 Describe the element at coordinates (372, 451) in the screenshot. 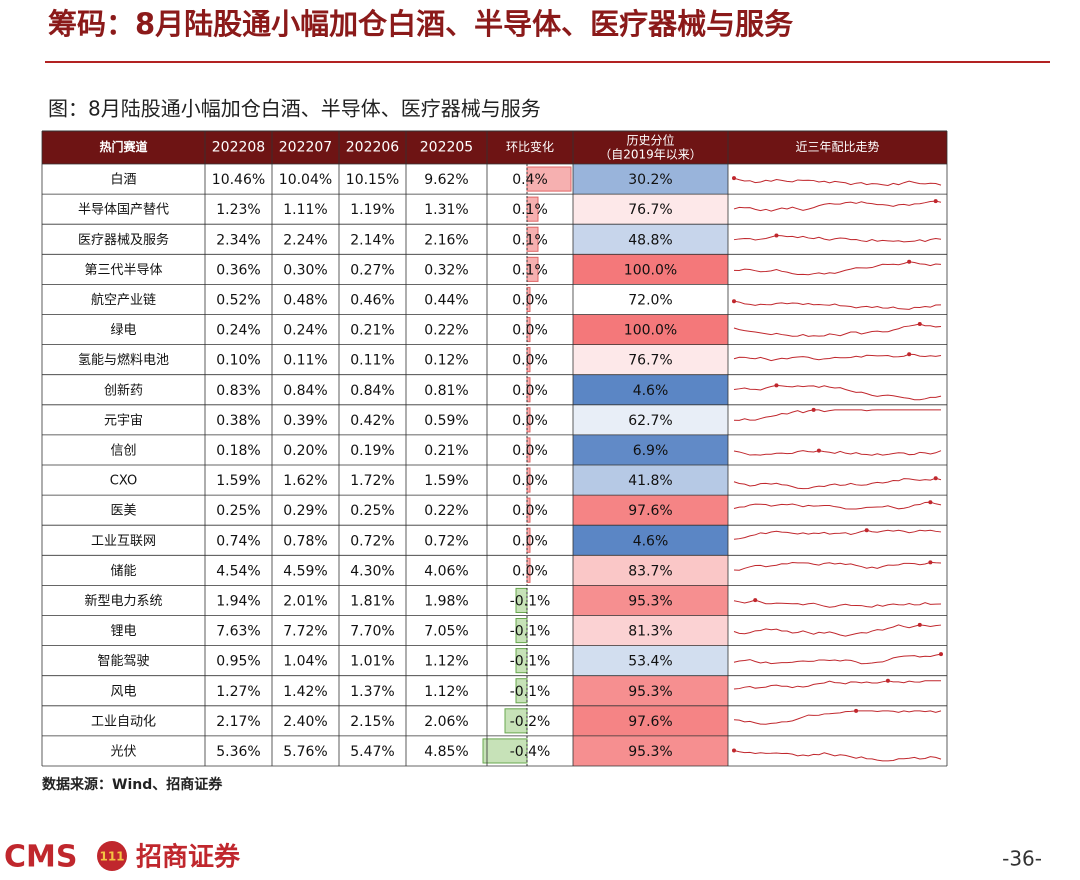

I see `weight-value: 0.19%` at that location.